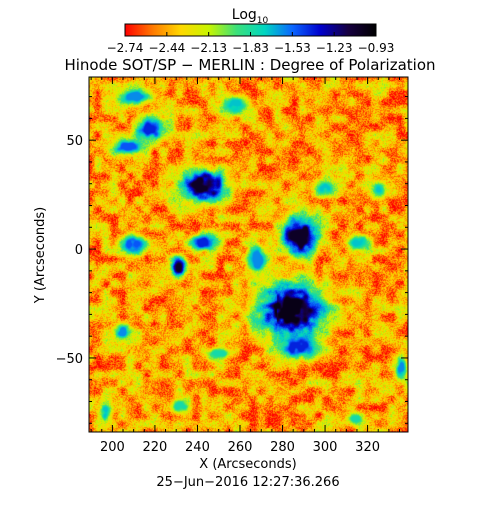 This screenshot has height=512, width=501. I want to click on colorbar-tick-label: −1.53, so click(292, 48).